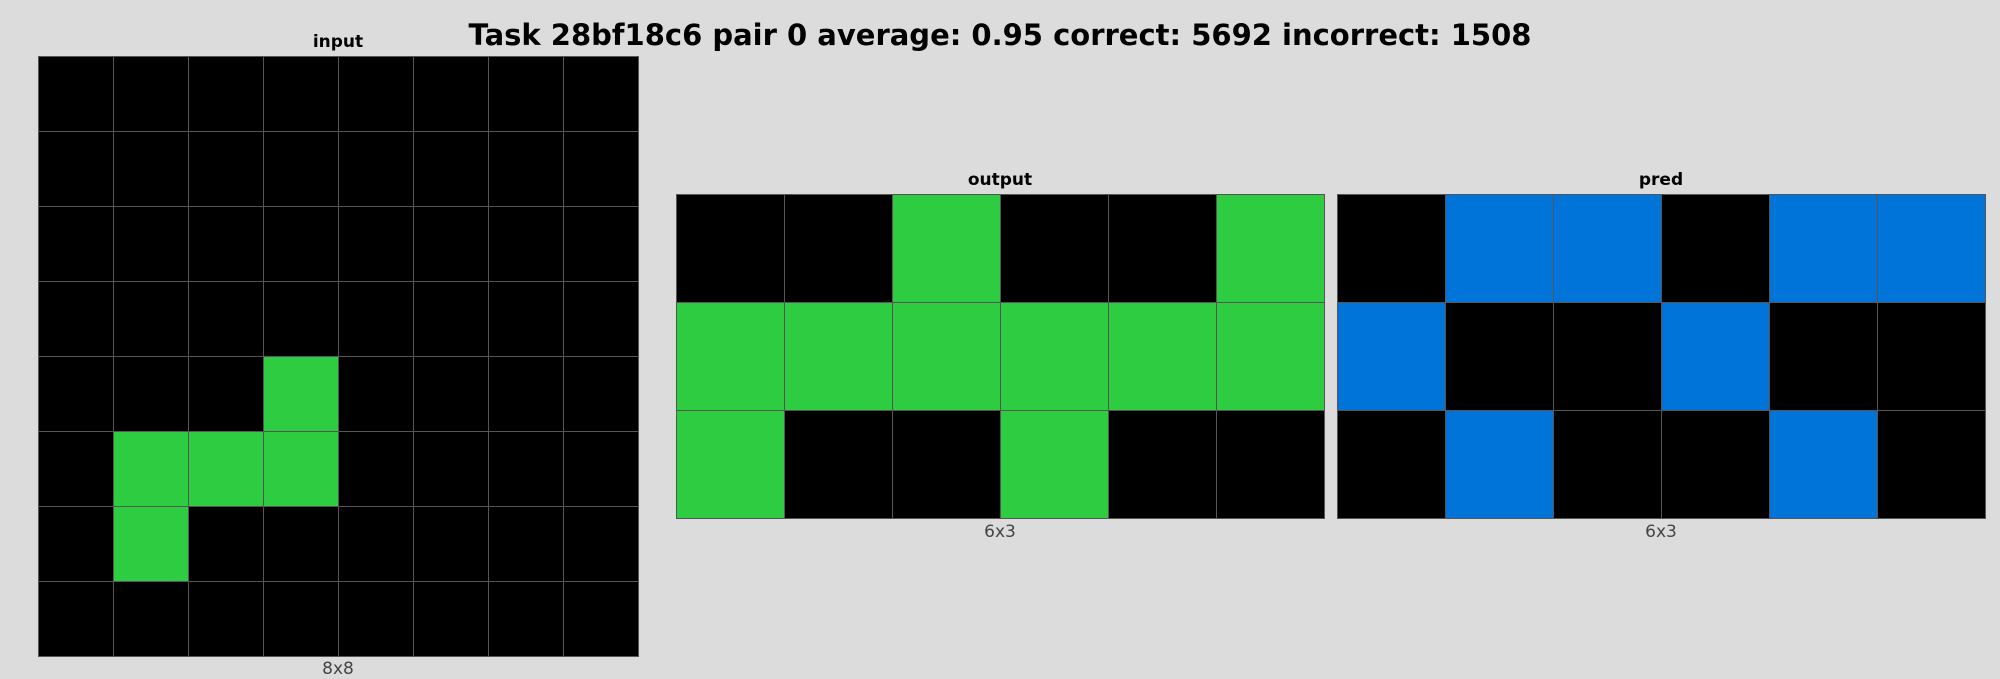 The height and width of the screenshot is (679, 2000). Describe the element at coordinates (1270, 356) in the screenshot. I see `output-cell-r1-c5` at that location.